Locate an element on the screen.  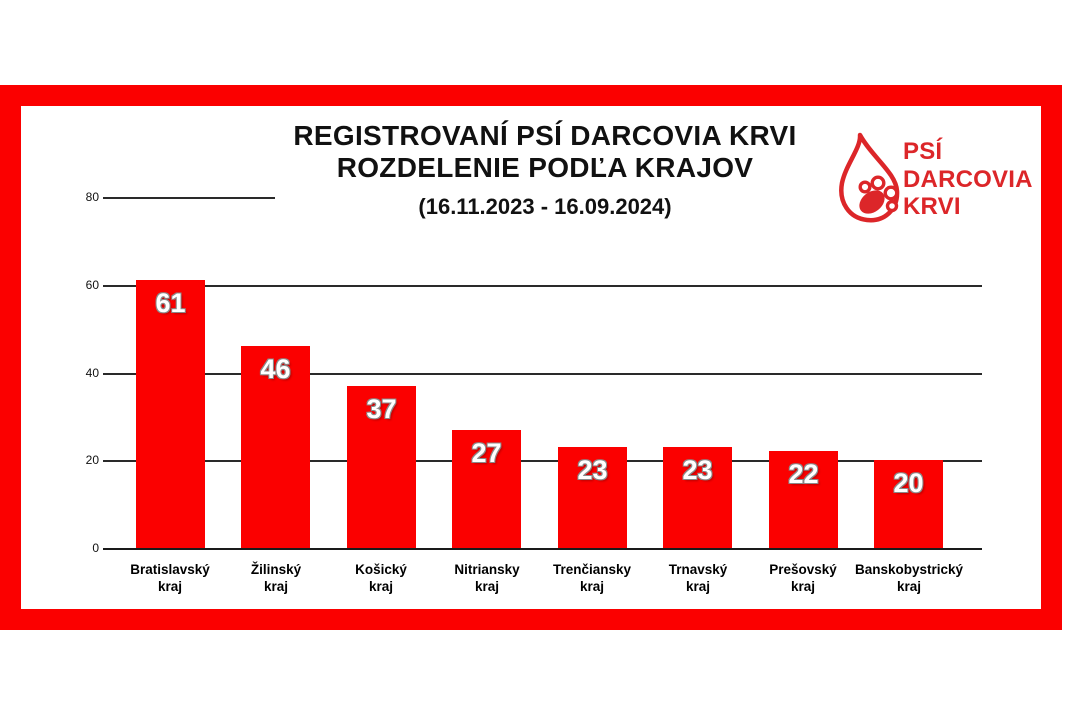
x-tick-label-1: Bratislavský kraj is located at coordinates (170, 578).